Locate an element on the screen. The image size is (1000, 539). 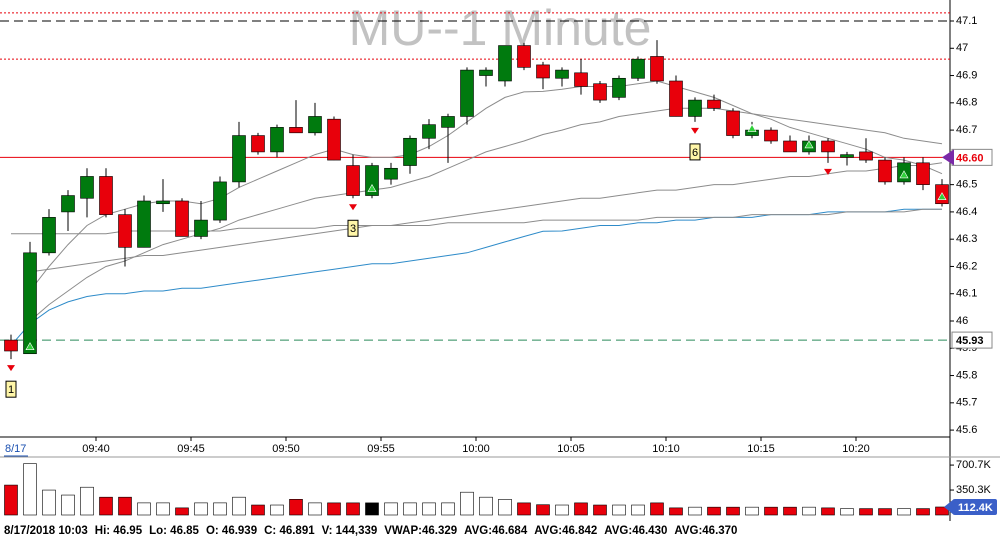
y-tick-label: 46.2 is located at coordinates (966, 266).